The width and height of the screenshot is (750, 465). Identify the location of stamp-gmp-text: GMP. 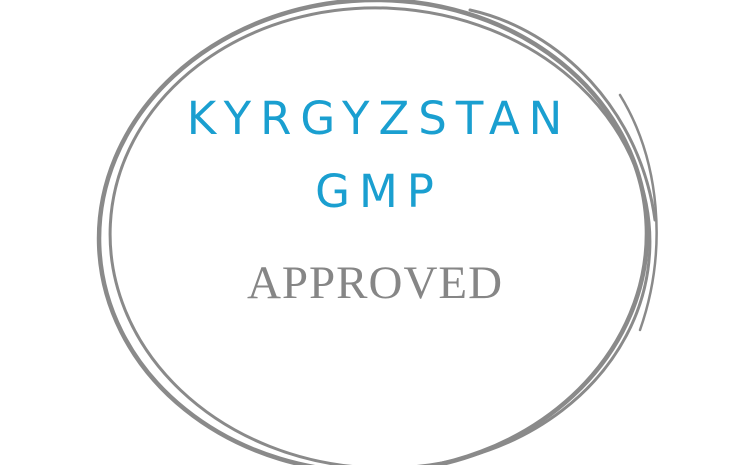
(379, 191).